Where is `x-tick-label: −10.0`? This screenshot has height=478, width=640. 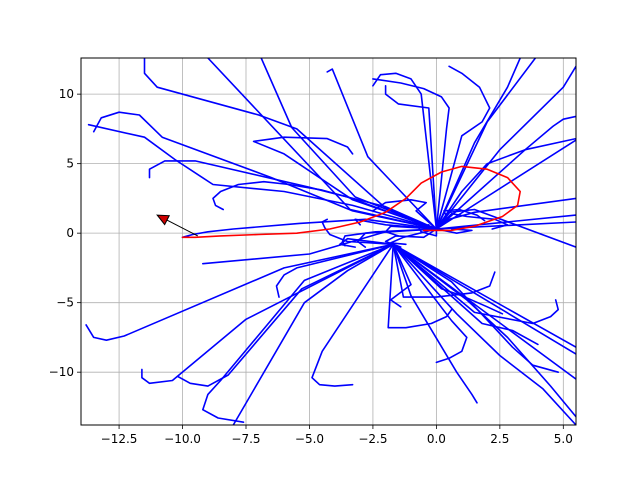
x-tick-label: −10.0 is located at coordinates (182, 439).